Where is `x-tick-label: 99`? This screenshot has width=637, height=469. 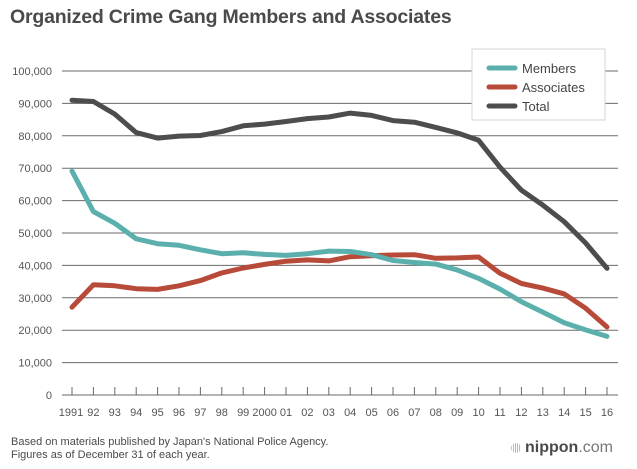 x-tick-label: 99 is located at coordinates (243, 413).